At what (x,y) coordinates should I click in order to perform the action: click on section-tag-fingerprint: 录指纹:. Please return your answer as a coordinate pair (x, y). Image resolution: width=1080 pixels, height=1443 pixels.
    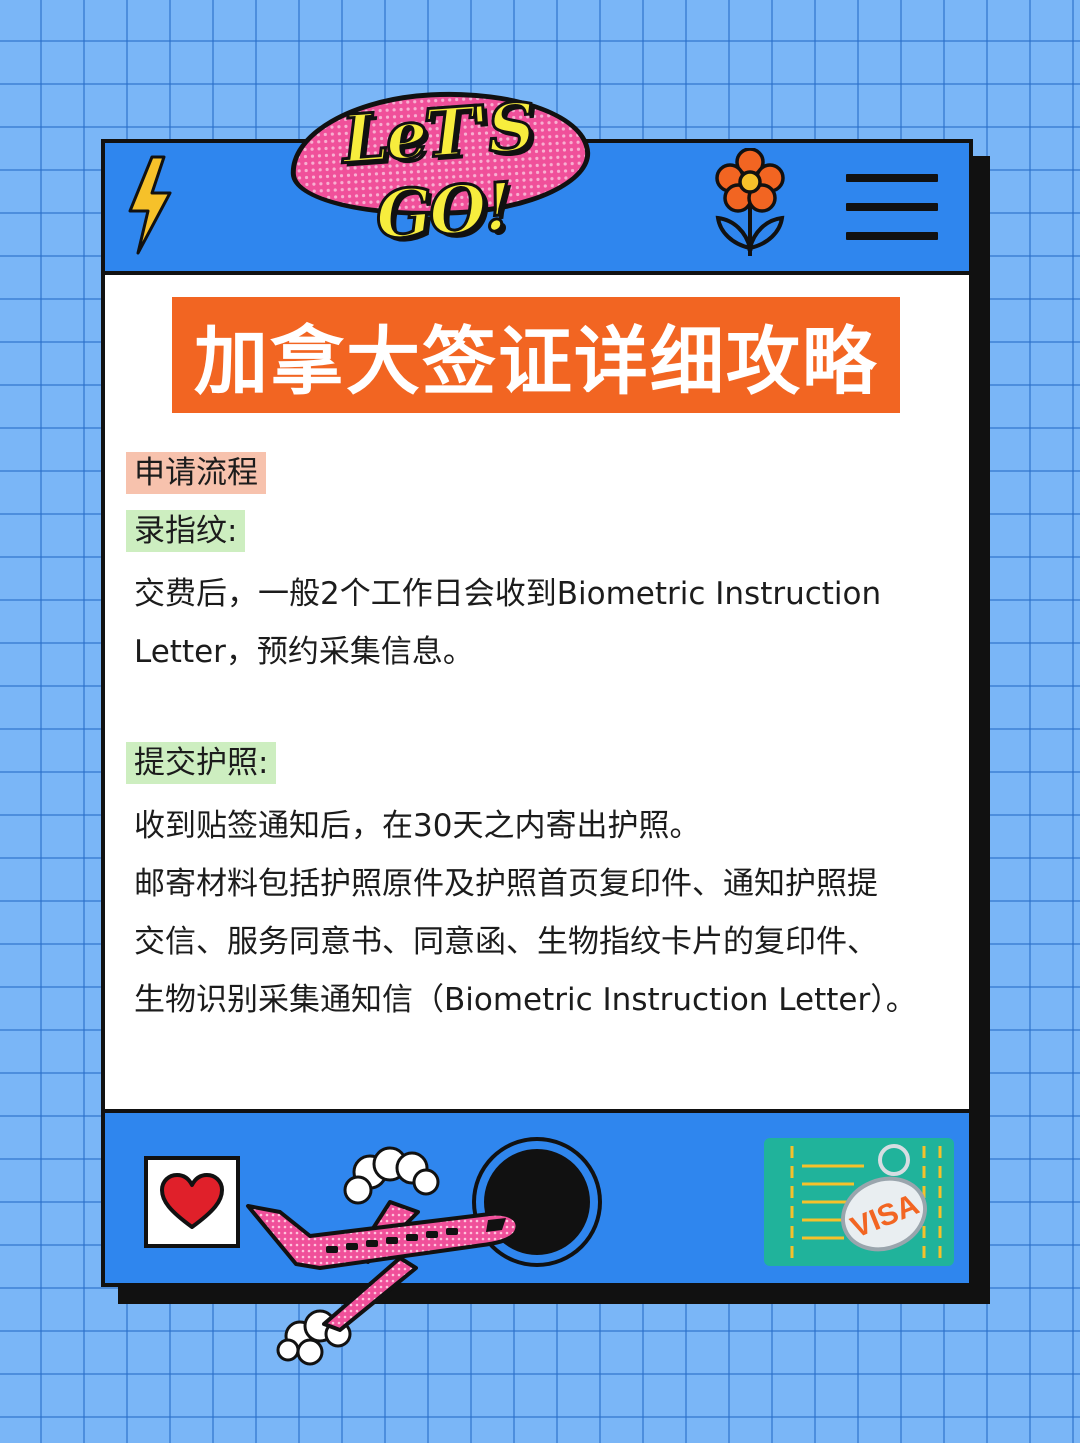
    Looking at the image, I should click on (186, 531).